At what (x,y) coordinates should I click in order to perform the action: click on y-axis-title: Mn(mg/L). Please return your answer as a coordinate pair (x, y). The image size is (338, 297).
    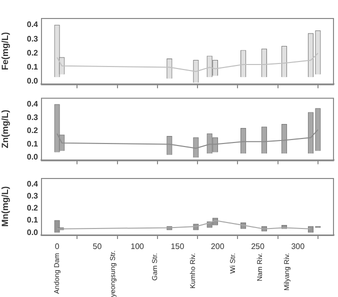
    Looking at the image, I should click on (5, 206).